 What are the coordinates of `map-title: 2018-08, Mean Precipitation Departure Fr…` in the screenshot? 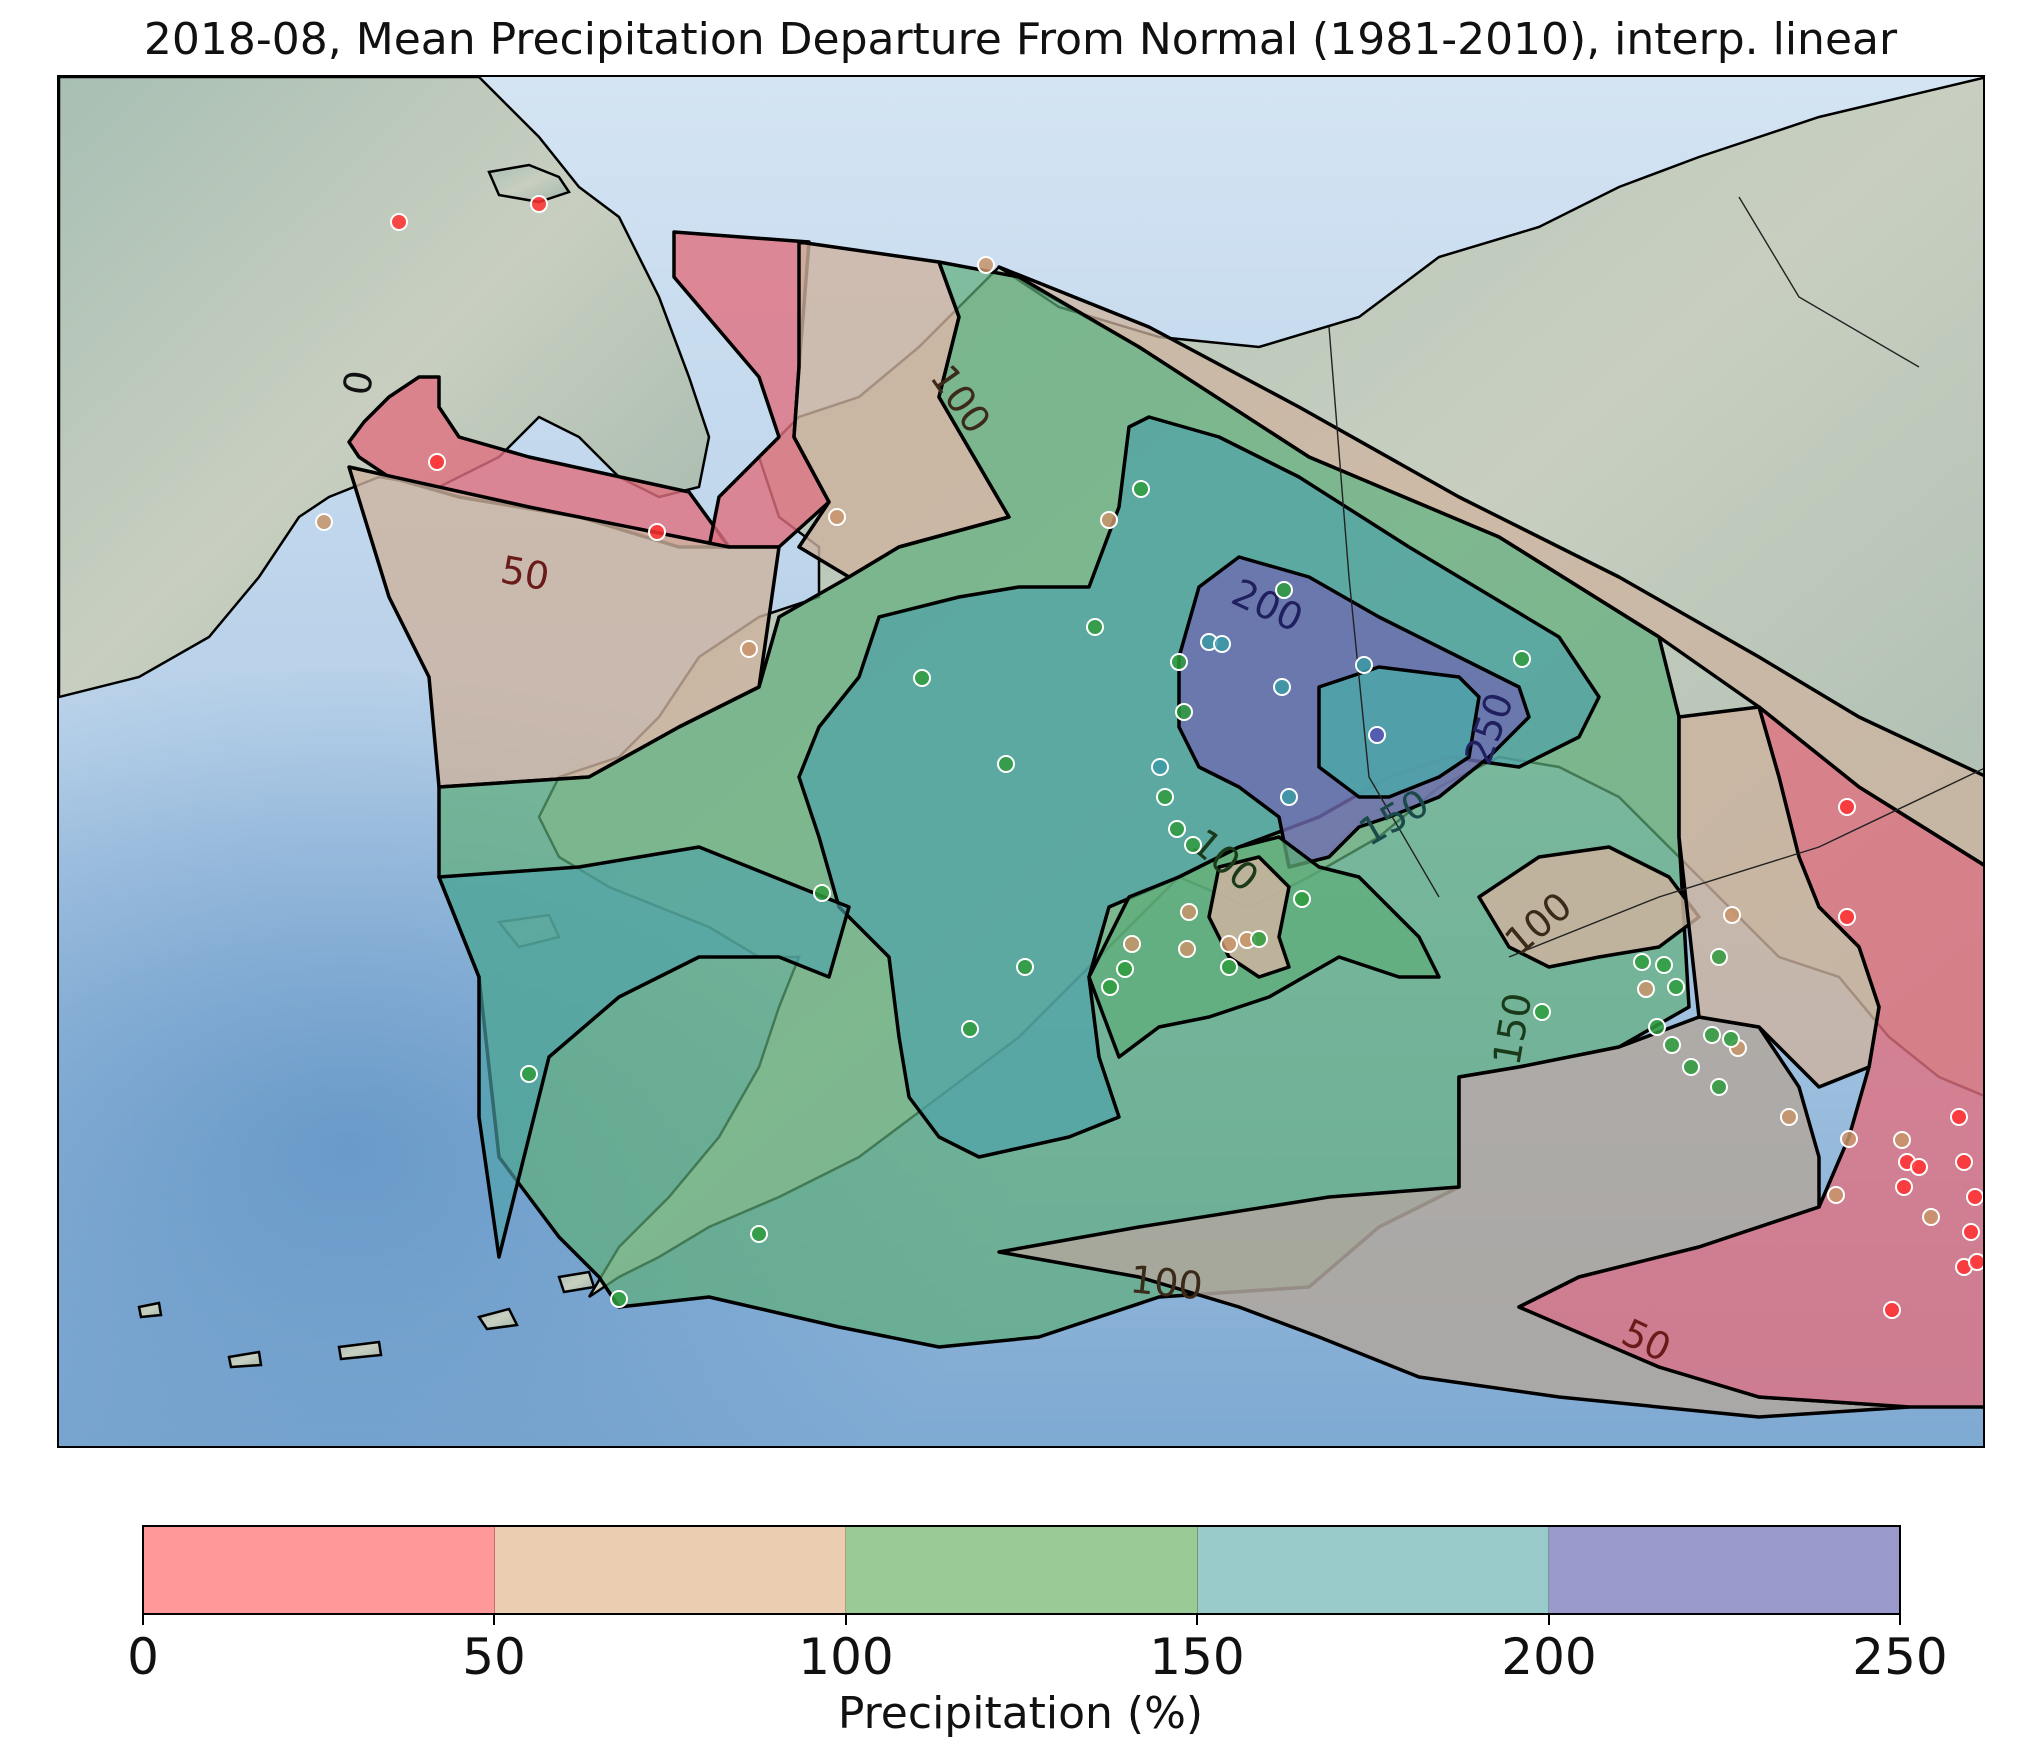 It's located at (1020, 39).